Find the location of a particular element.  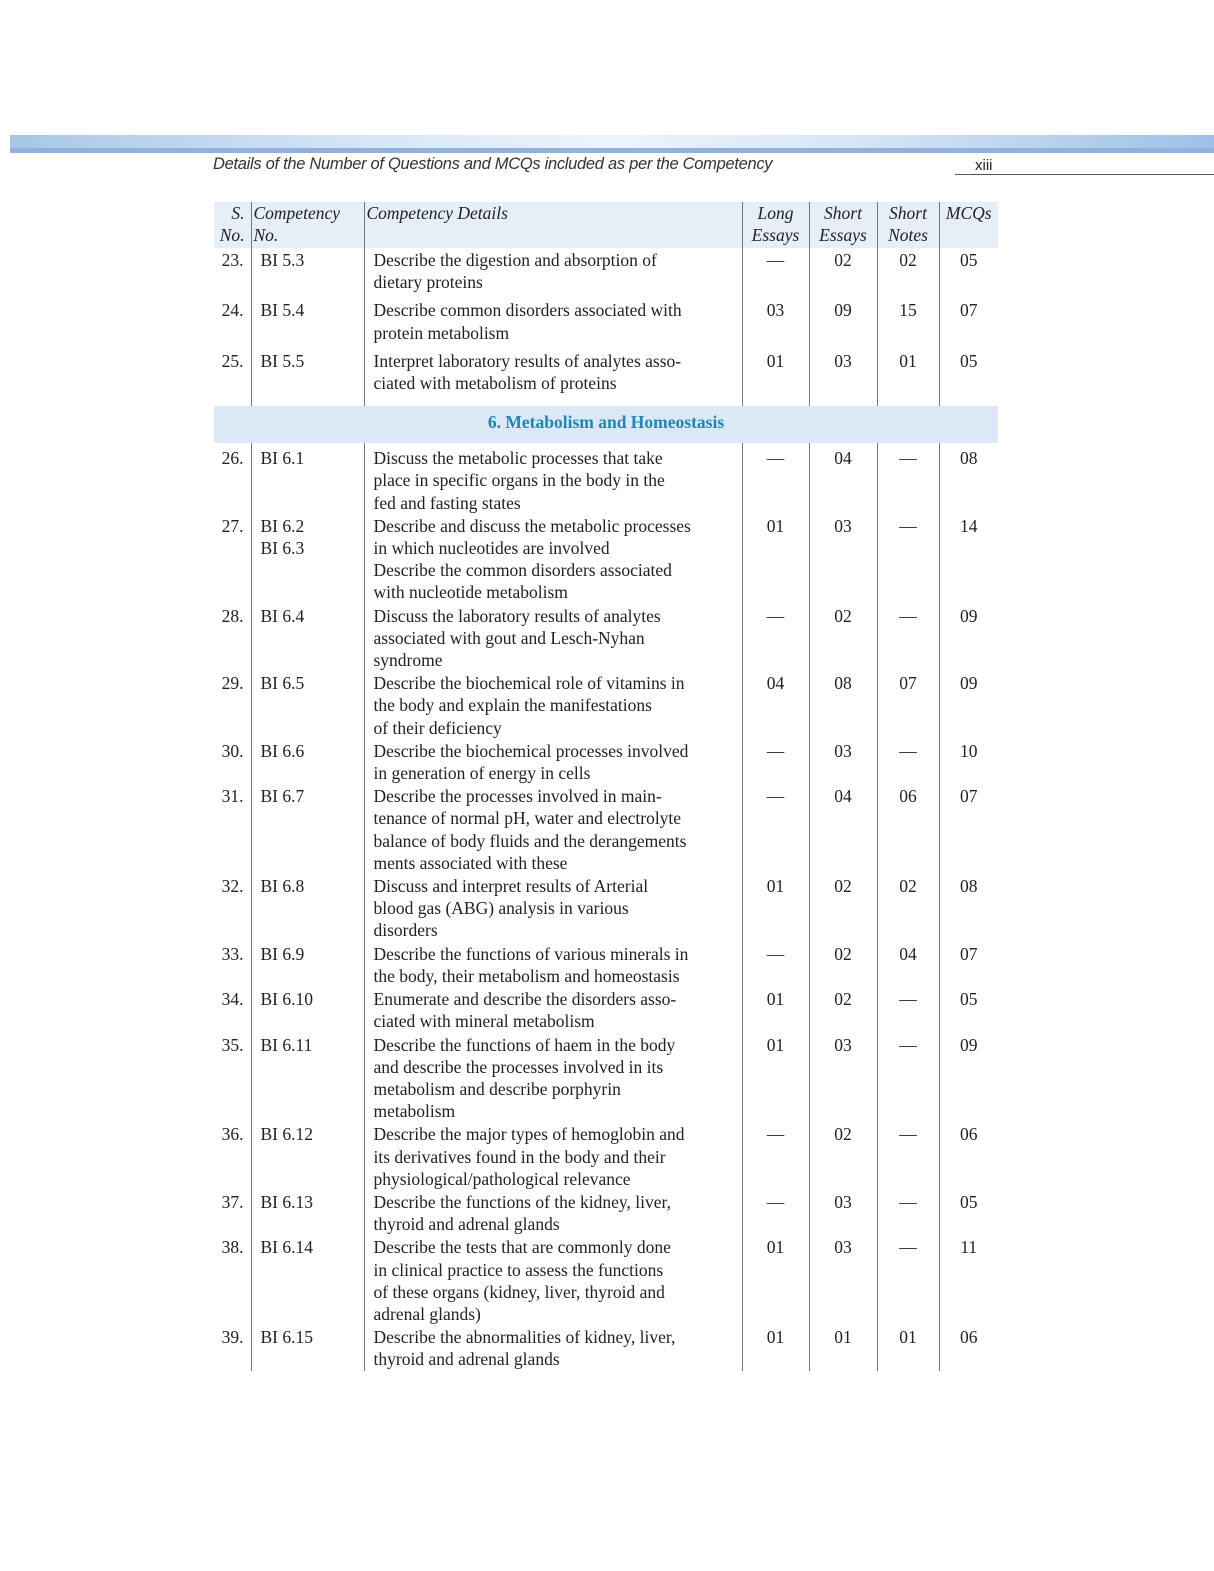

section-title: 6. Metabolism and Homeostasis is located at coordinates (606, 425).